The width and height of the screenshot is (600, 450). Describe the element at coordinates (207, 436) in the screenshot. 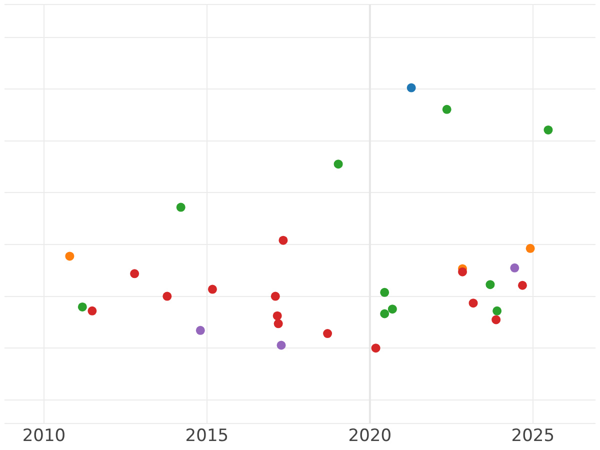

I see `x-tick-label: 2015` at that location.